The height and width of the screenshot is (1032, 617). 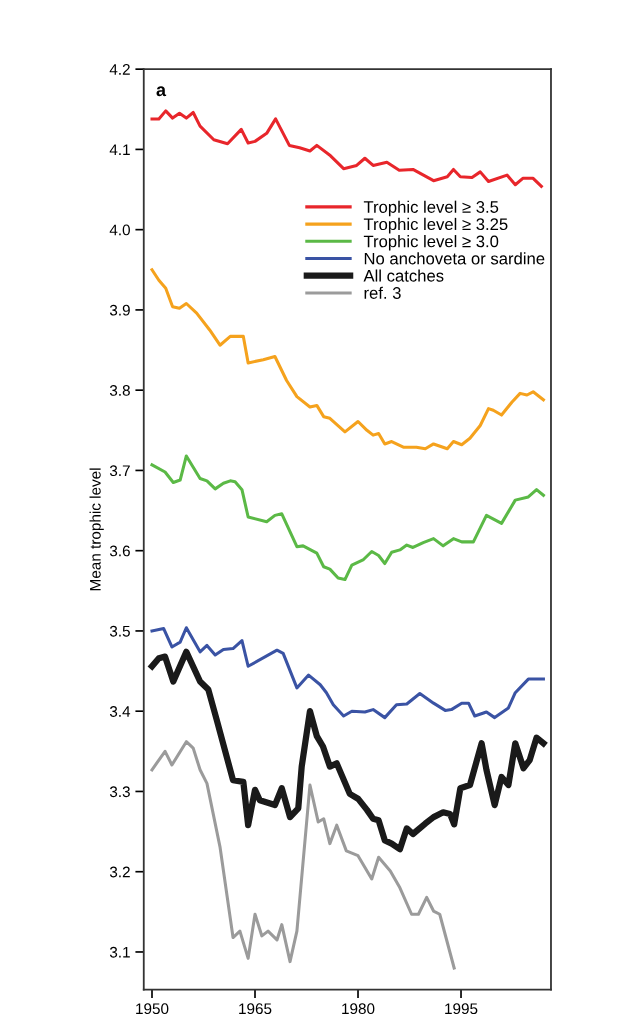 What do you see at coordinates (255, 1009) in the screenshot?
I see `x-tick-label: 1965` at bounding box center [255, 1009].